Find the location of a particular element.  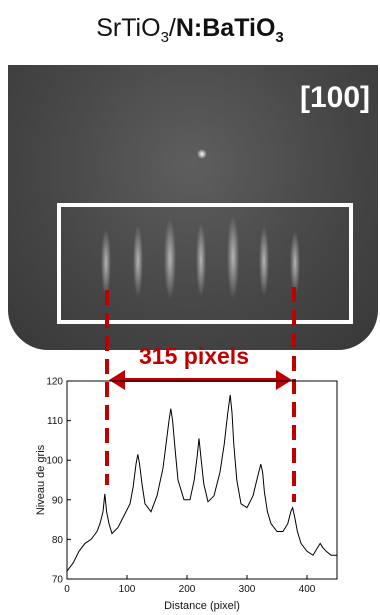

distance-measurement-label: 315 pixels is located at coordinates (194, 356).